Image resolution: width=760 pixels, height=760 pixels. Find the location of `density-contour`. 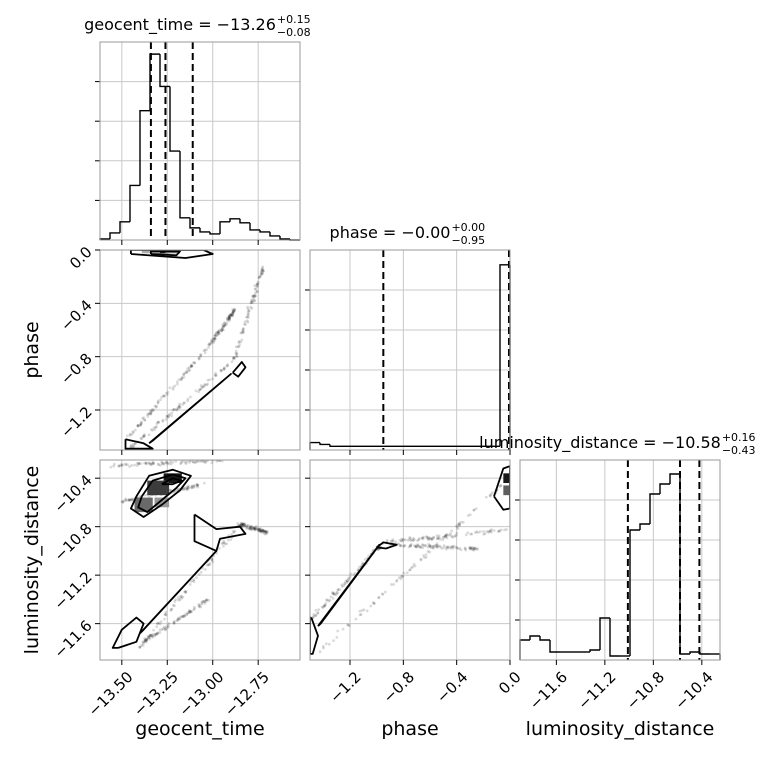

density-contour is located at coordinates (161, 493).